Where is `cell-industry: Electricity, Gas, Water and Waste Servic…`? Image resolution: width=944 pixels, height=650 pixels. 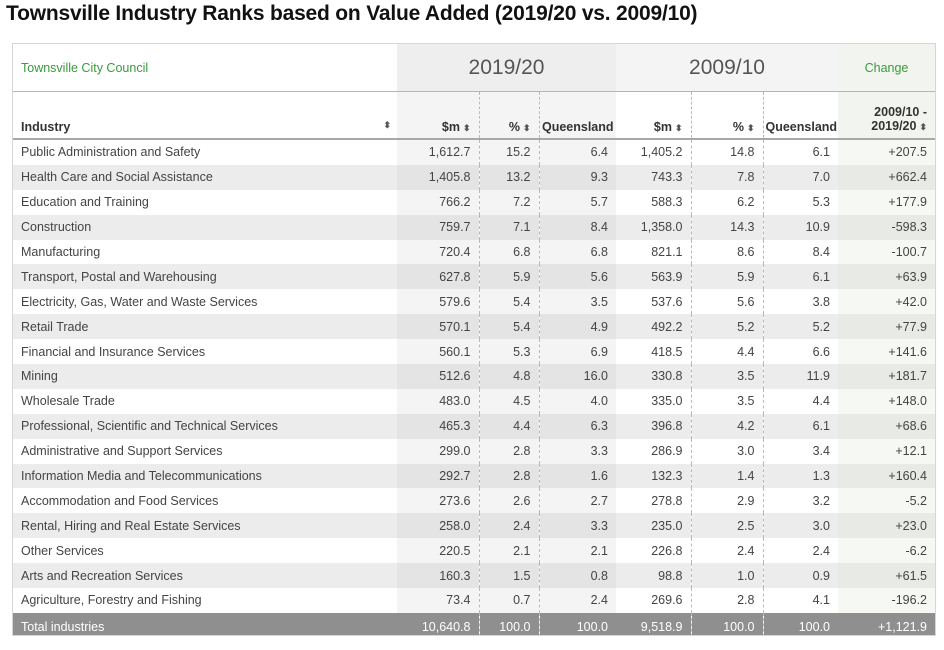 cell-industry: Electricity, Gas, Water and Waste Servic… is located at coordinates (205, 302).